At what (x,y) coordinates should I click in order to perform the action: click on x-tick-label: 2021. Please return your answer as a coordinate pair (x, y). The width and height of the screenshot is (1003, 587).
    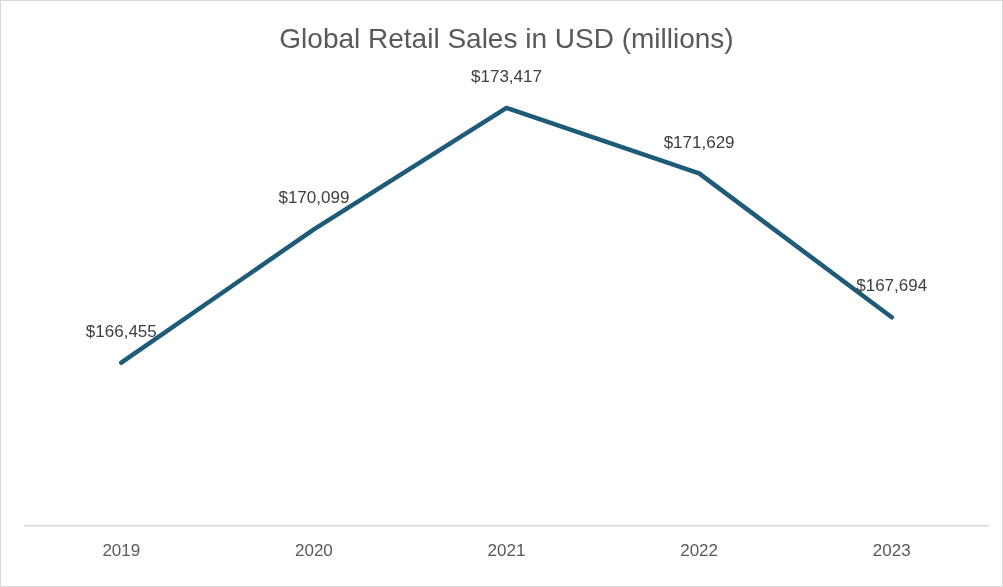
    Looking at the image, I should click on (506, 551).